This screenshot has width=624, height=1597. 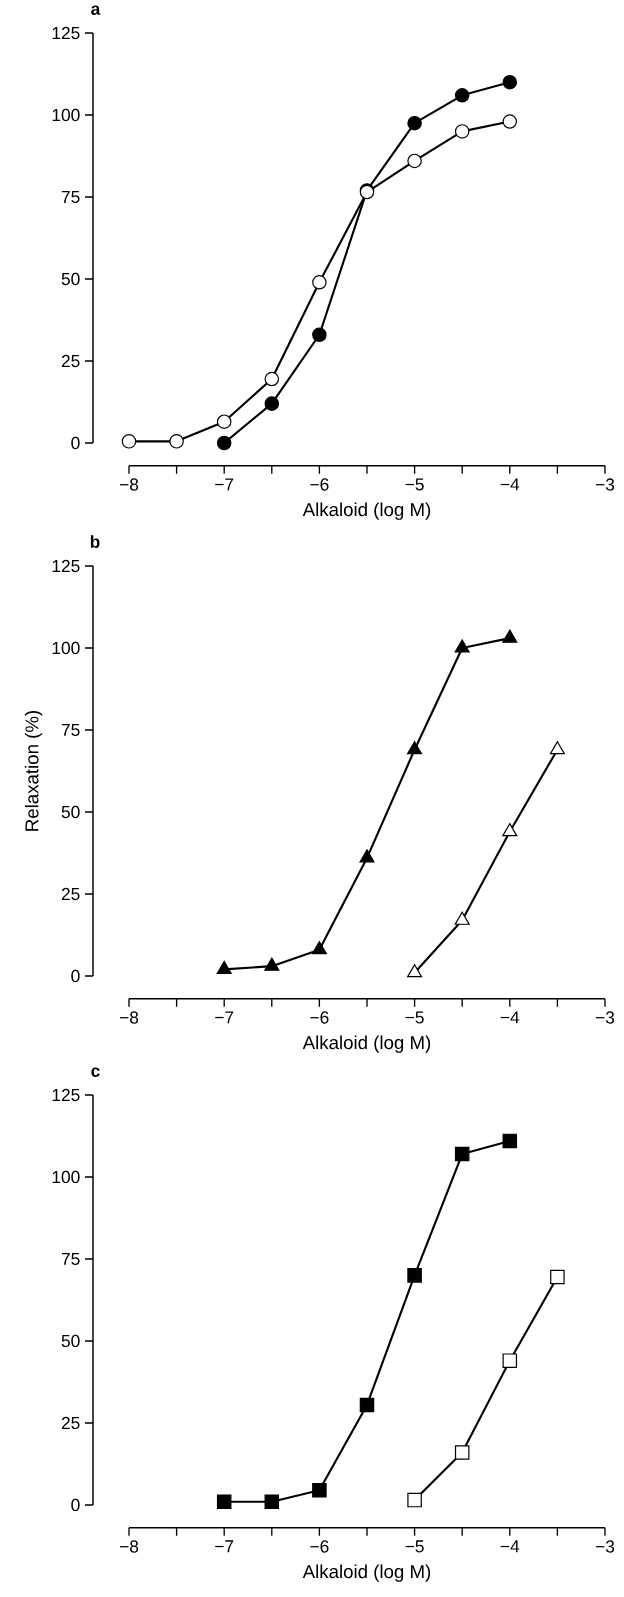 What do you see at coordinates (95, 541) in the screenshot?
I see `chart-title: b` at bounding box center [95, 541].